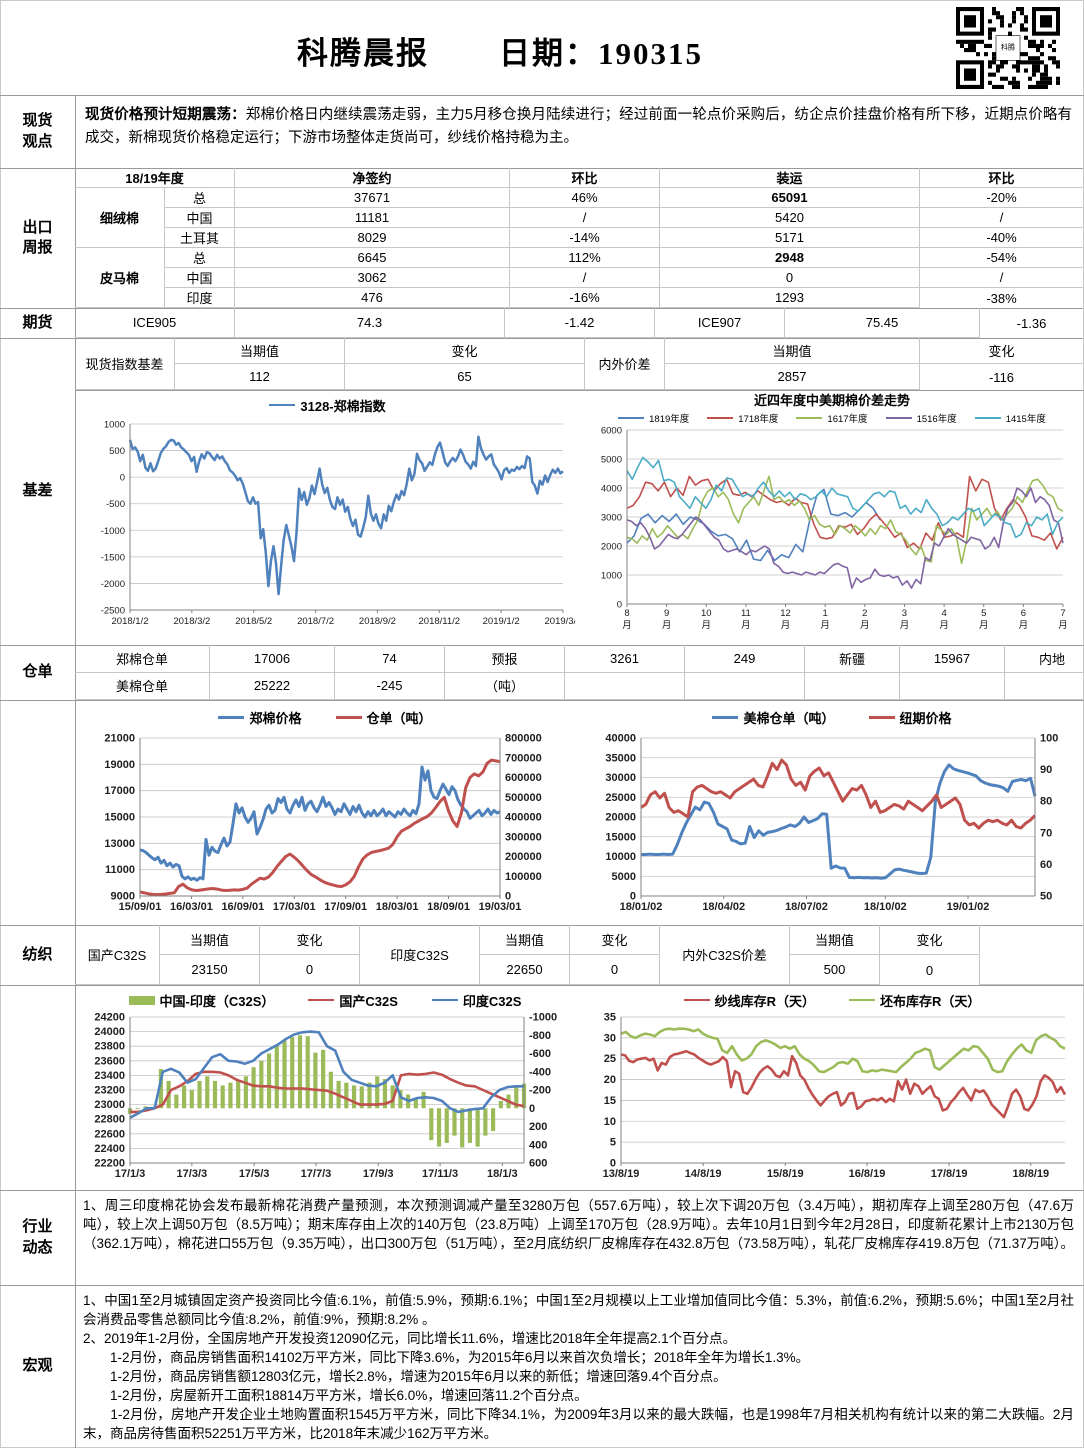  I want to click on cell: 2857, so click(792, 377).